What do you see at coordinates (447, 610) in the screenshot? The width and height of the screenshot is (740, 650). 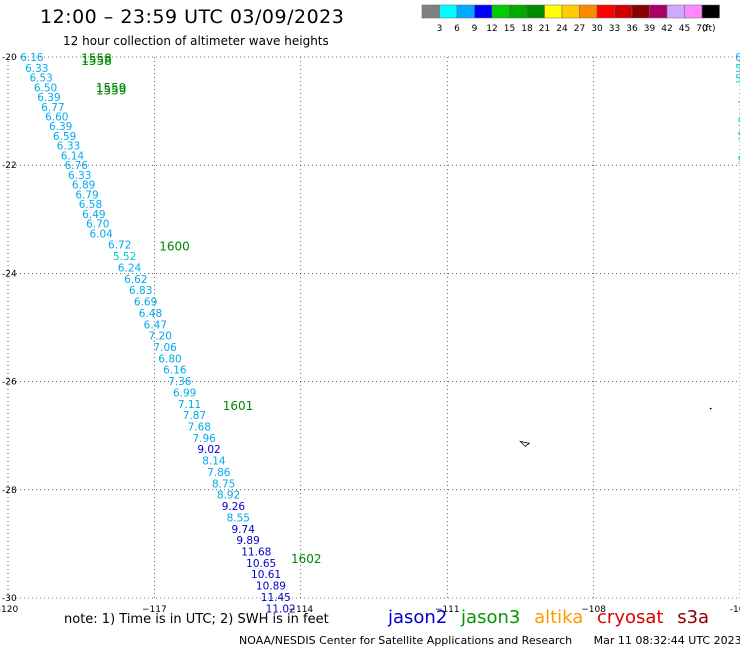 I see `x-tick-label: −111` at bounding box center [447, 610].